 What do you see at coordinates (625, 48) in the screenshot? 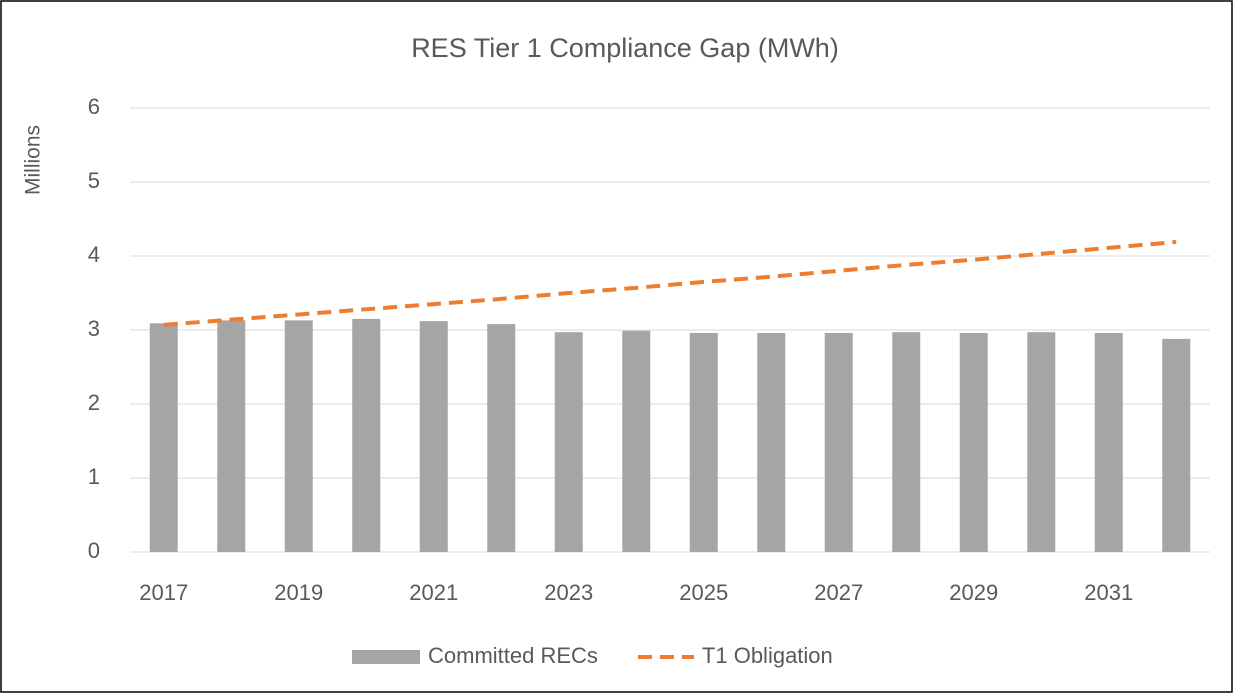
I see `chart-title: RES Tier 1 Compliance Gap (MWh)` at bounding box center [625, 48].